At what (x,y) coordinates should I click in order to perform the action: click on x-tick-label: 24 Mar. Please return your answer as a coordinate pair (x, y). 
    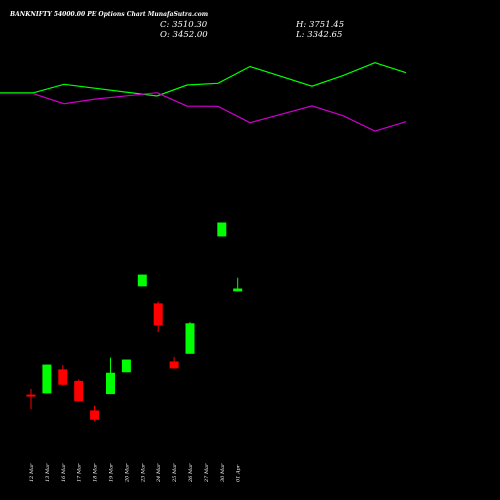
    Looking at the image, I should click on (159, 473).